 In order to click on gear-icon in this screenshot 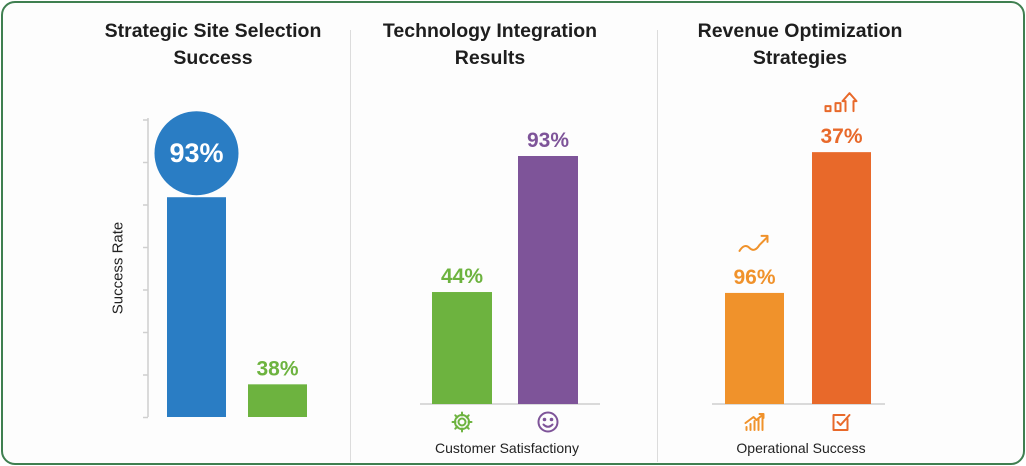, I will do `click(462, 422)`.